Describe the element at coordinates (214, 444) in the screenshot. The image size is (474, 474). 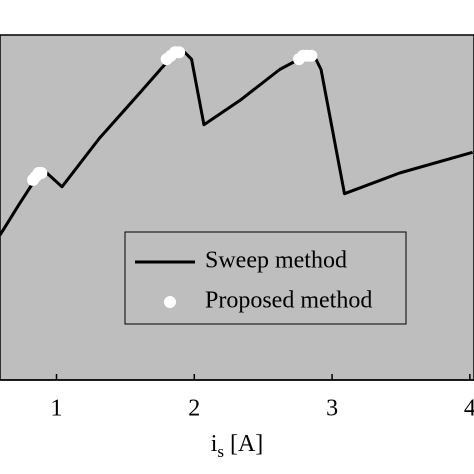
I see `x-label-main: i` at that location.